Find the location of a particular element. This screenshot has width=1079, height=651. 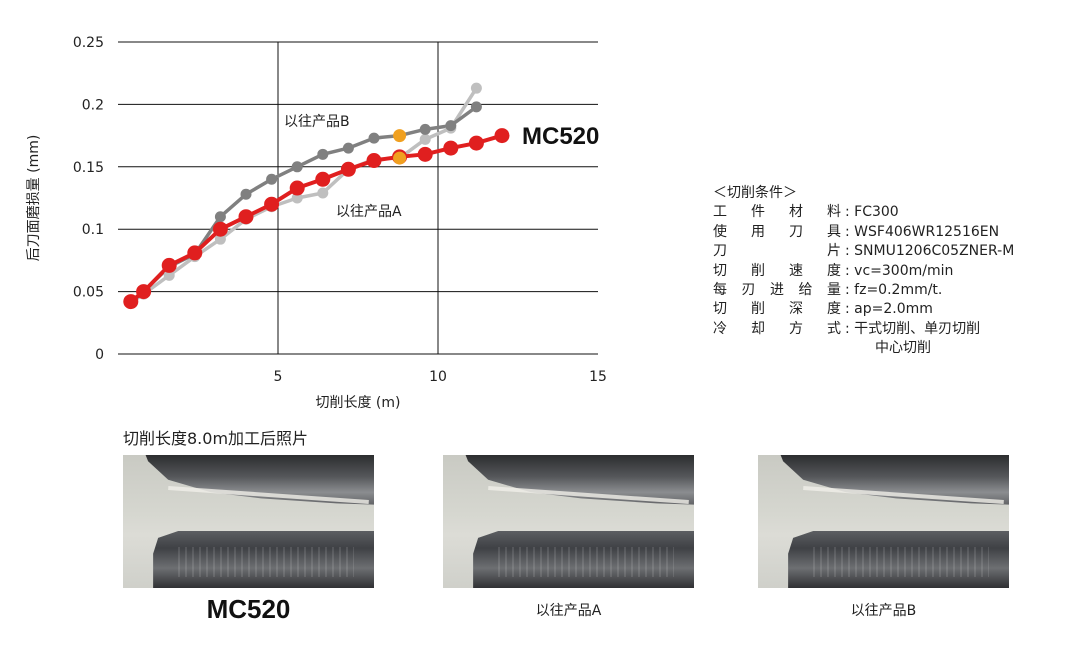

x-tick-label: 15 is located at coordinates (598, 377).